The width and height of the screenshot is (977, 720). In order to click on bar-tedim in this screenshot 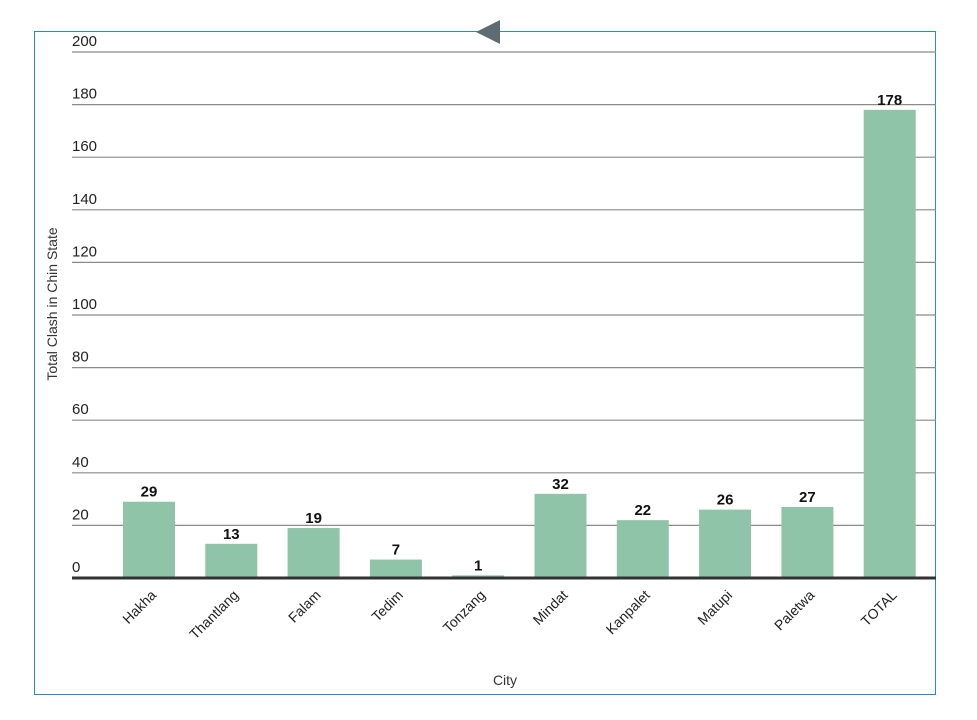, I will do `click(395, 568)`.